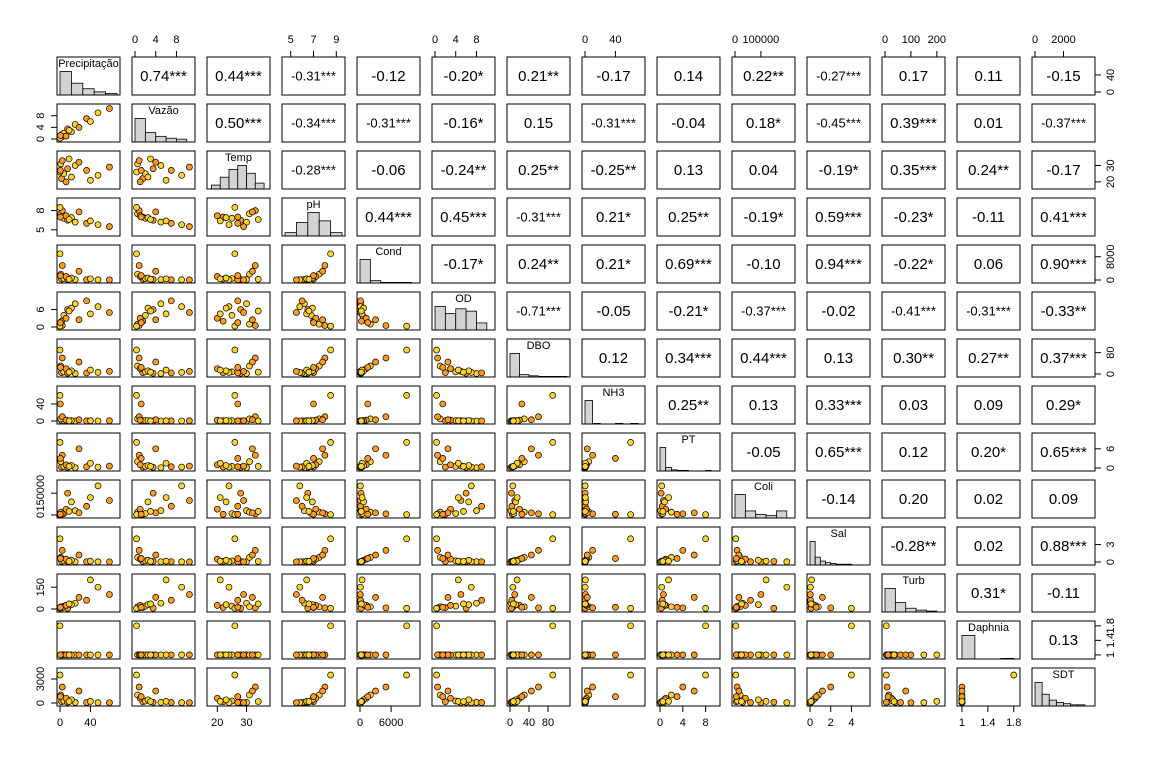  What do you see at coordinates (1111, 182) in the screenshot?
I see `y-tick-label: 20` at bounding box center [1111, 182].